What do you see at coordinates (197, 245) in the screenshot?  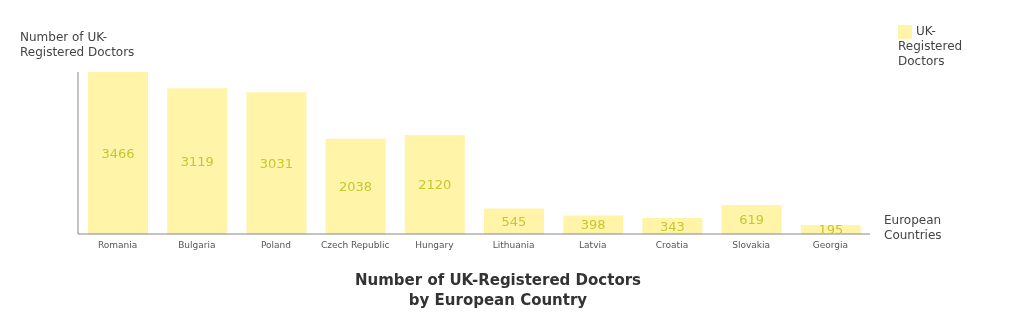 I see `x-tick-label: Bulgaria` at bounding box center [197, 245].